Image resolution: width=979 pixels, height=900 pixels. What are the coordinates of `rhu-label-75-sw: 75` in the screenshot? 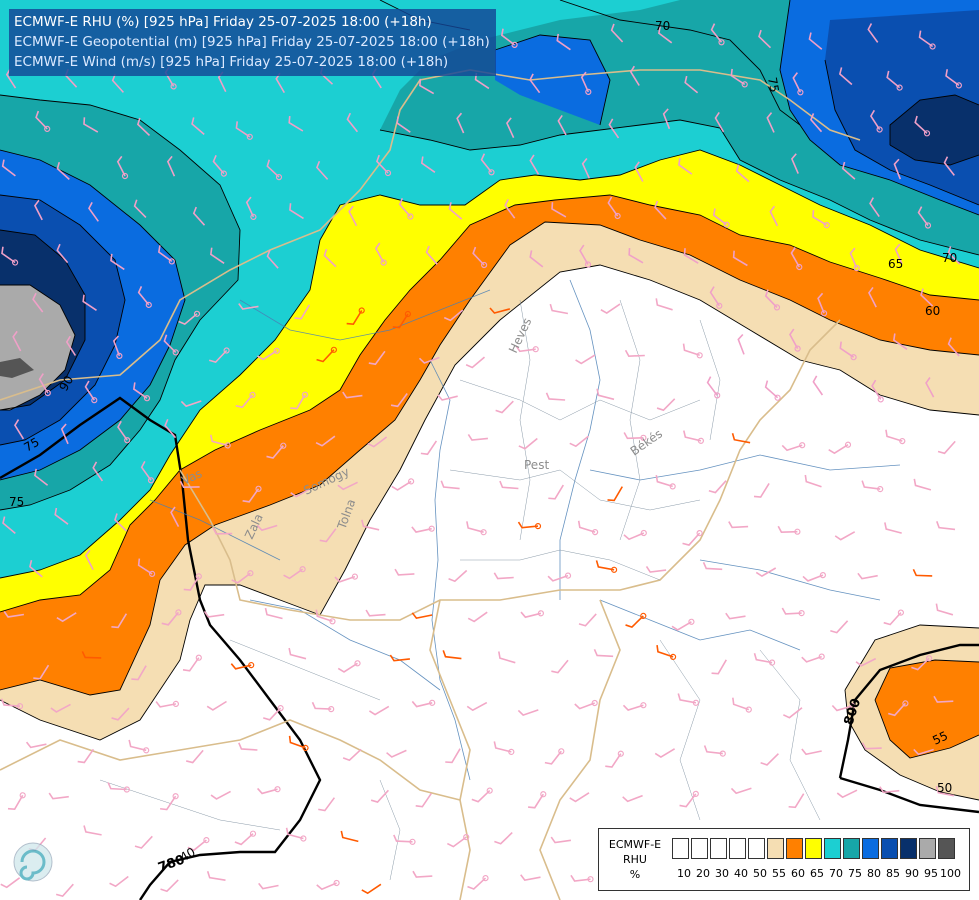 It's located at (16, 502).